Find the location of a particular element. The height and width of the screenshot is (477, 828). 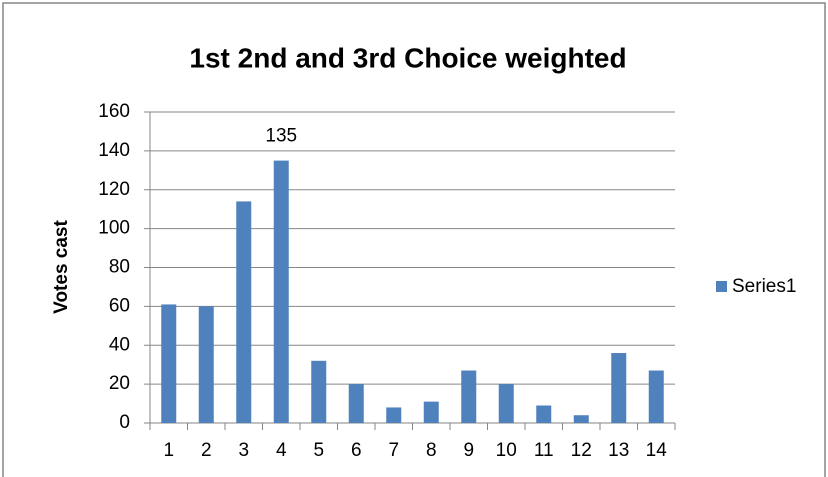

x-tick-label: 10 is located at coordinates (506, 450).